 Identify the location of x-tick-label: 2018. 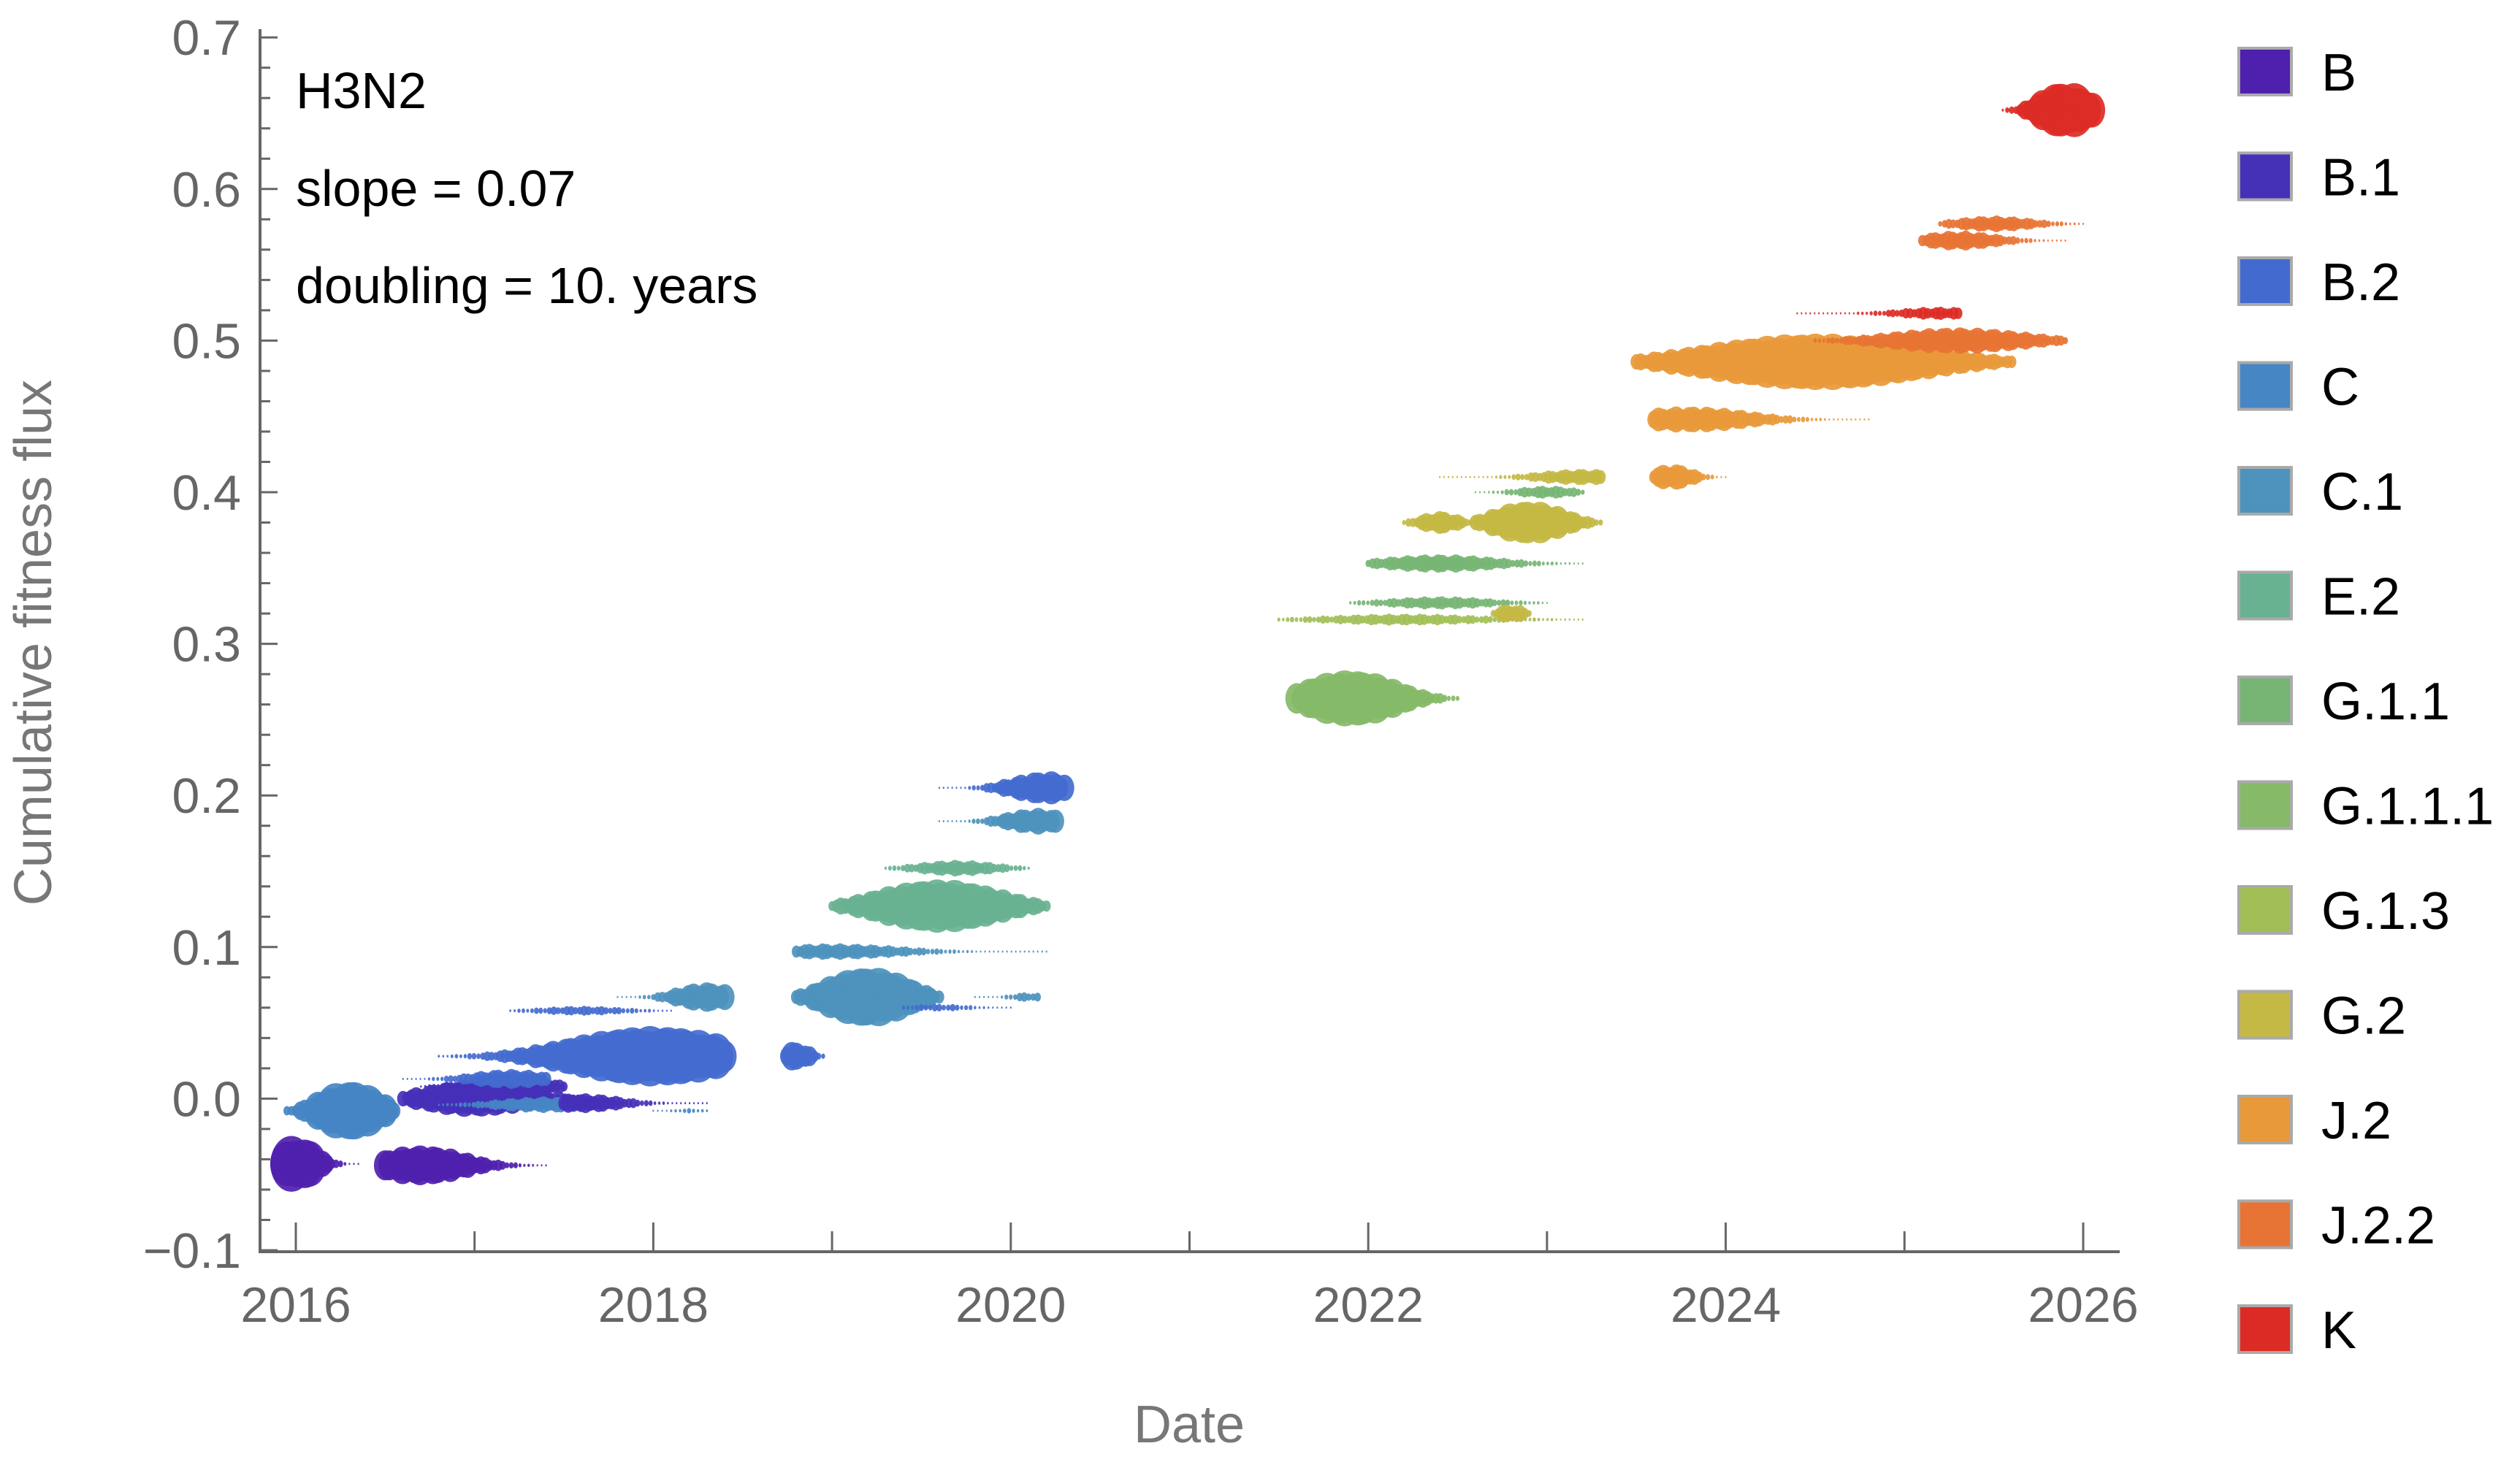
(653, 1305).